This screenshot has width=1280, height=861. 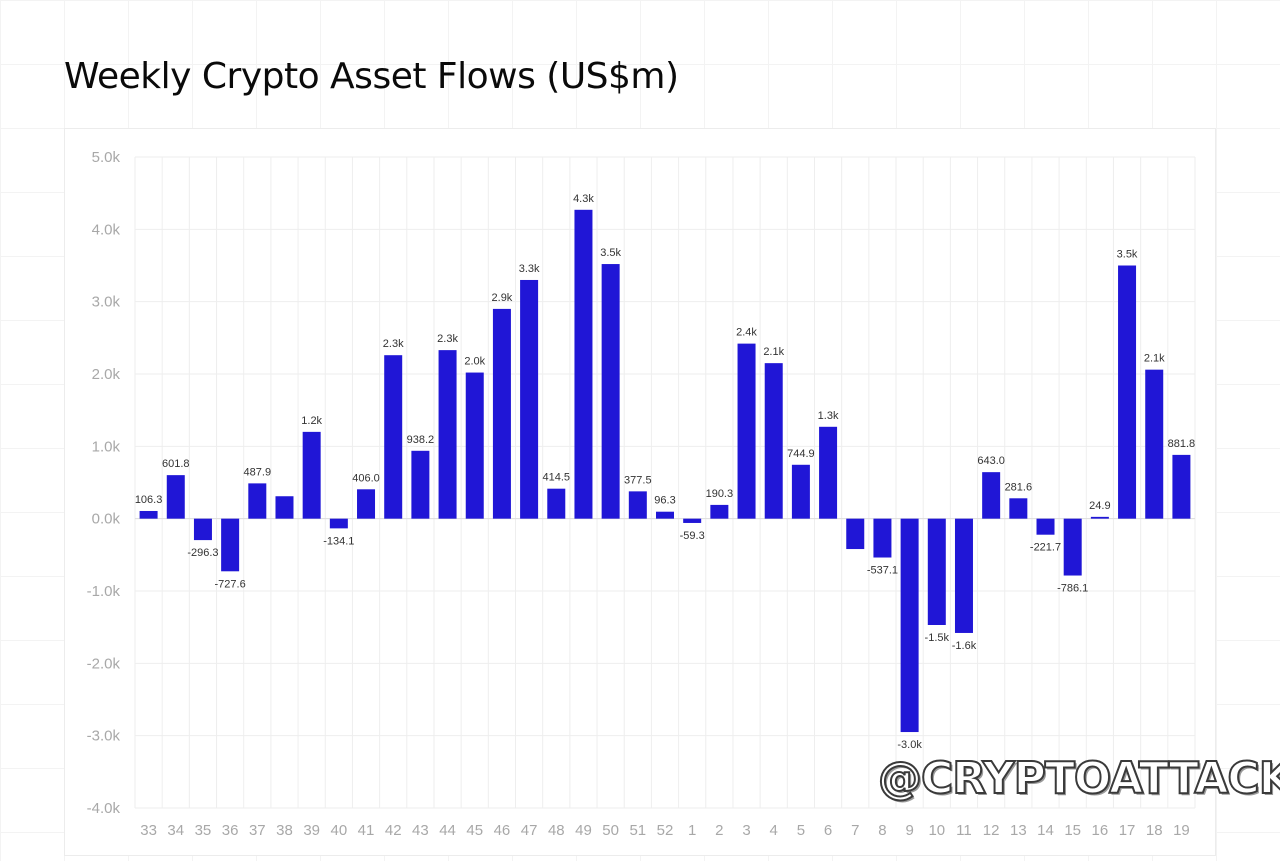 What do you see at coordinates (104, 808) in the screenshot?
I see `y-tick-label: -4.0k` at bounding box center [104, 808].